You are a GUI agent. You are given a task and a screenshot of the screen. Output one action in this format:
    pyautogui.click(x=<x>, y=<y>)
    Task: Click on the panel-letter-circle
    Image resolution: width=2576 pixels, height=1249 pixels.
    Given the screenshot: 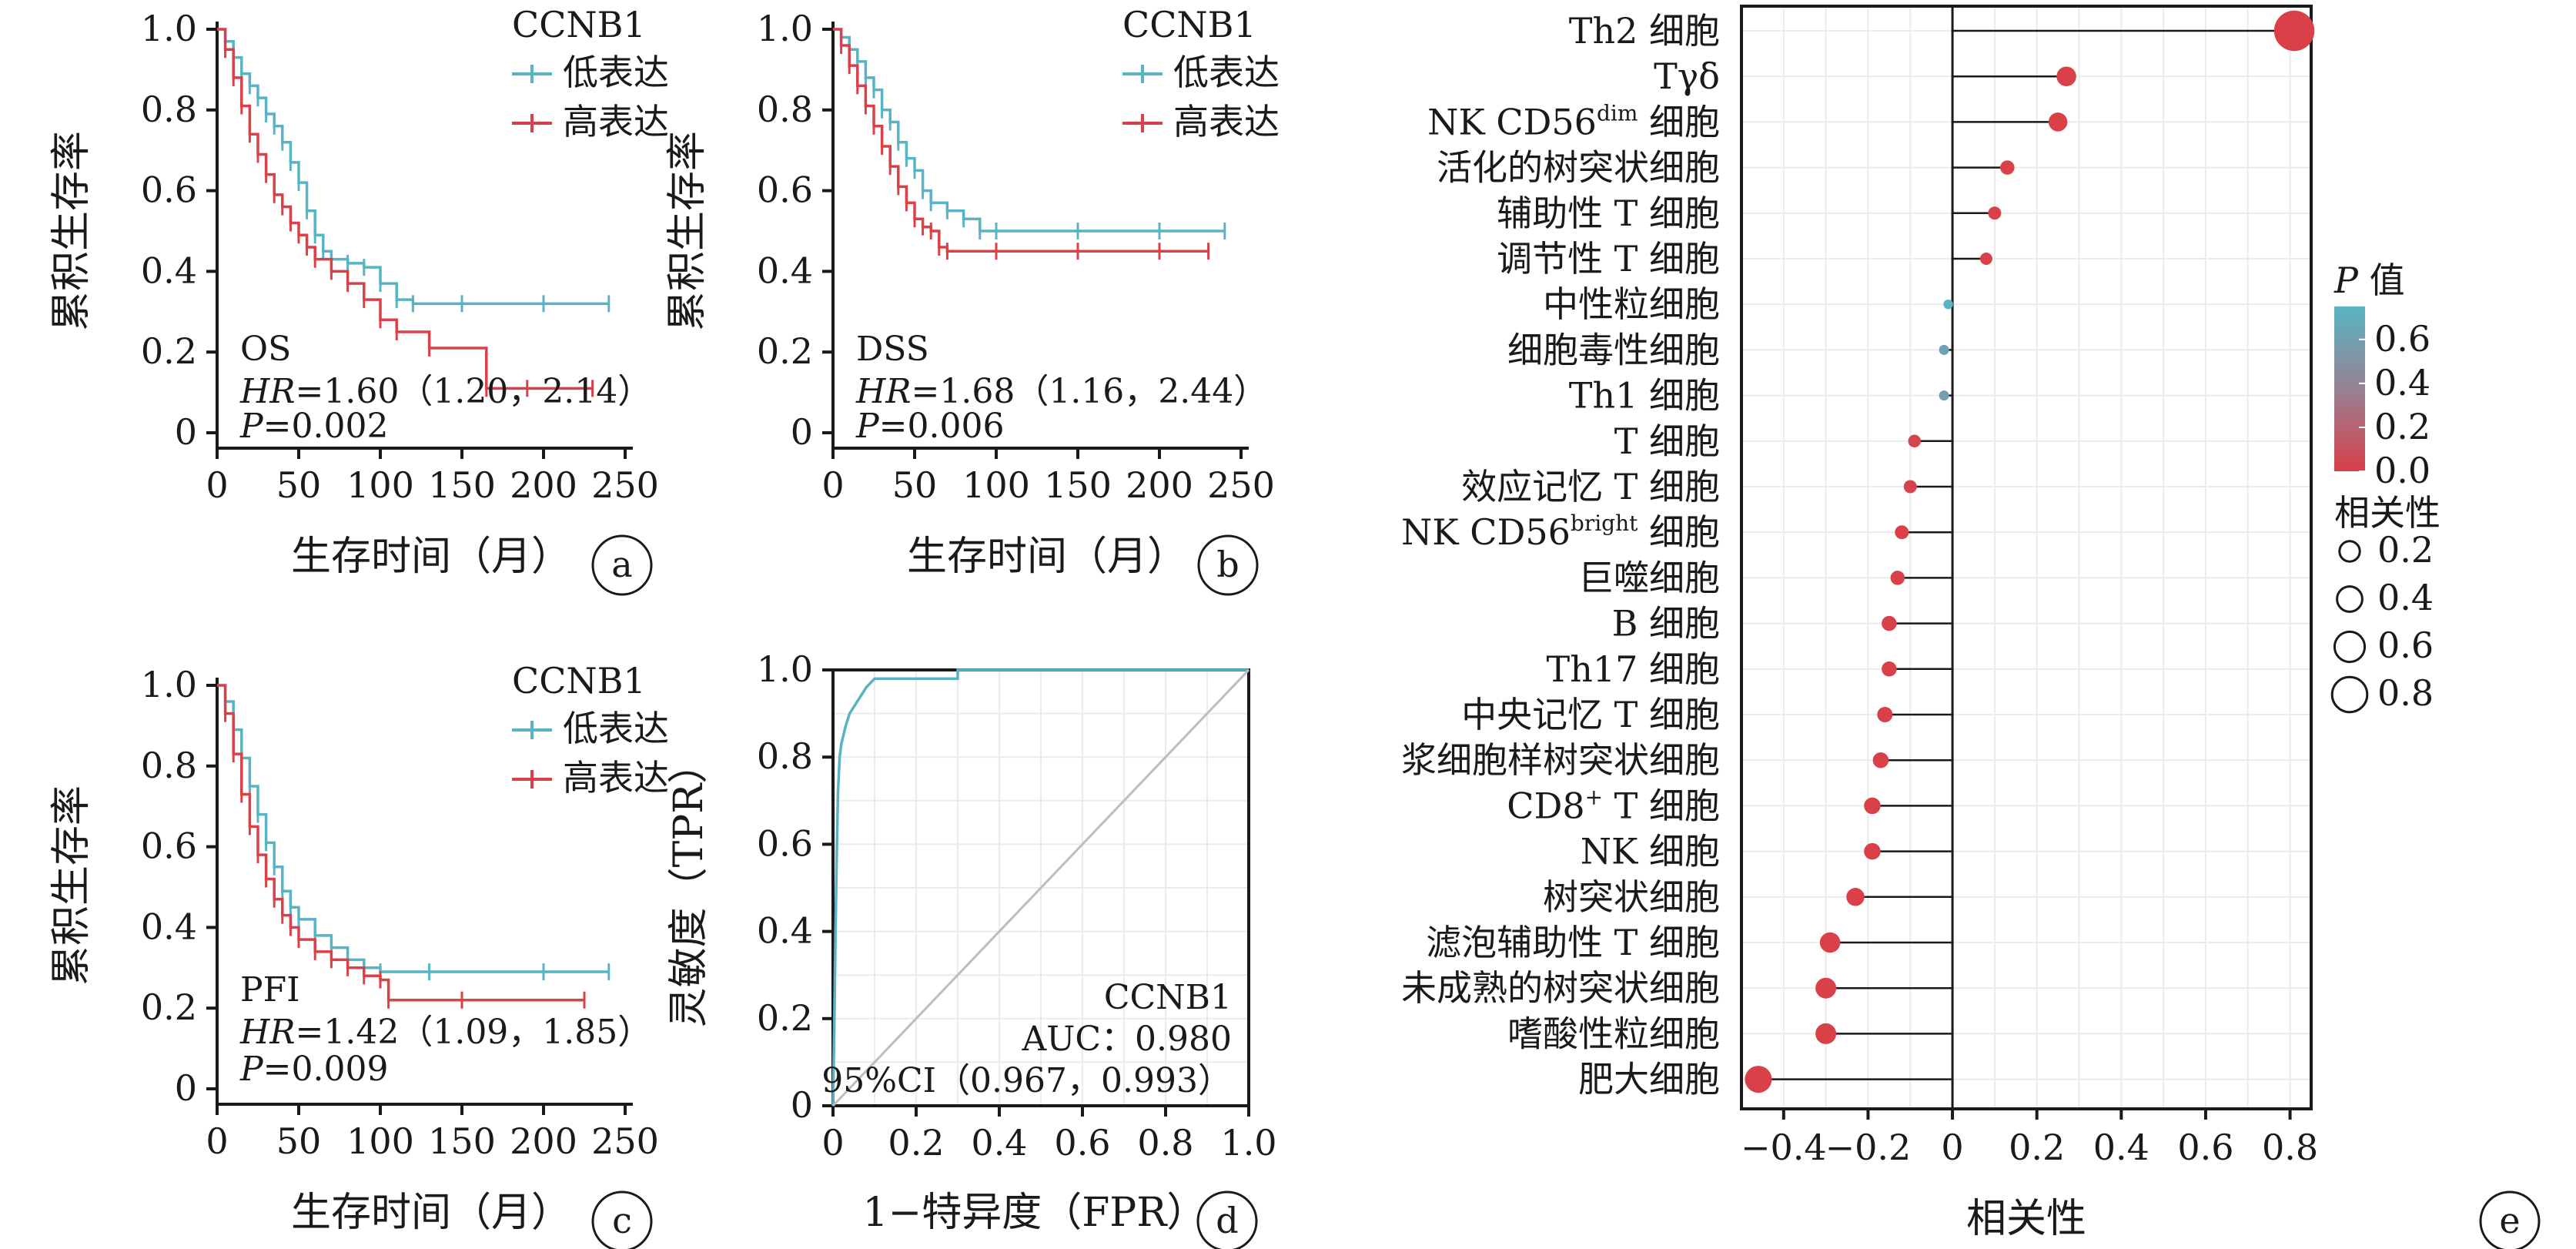 What is the action you would take?
    pyautogui.click(x=622, y=565)
    